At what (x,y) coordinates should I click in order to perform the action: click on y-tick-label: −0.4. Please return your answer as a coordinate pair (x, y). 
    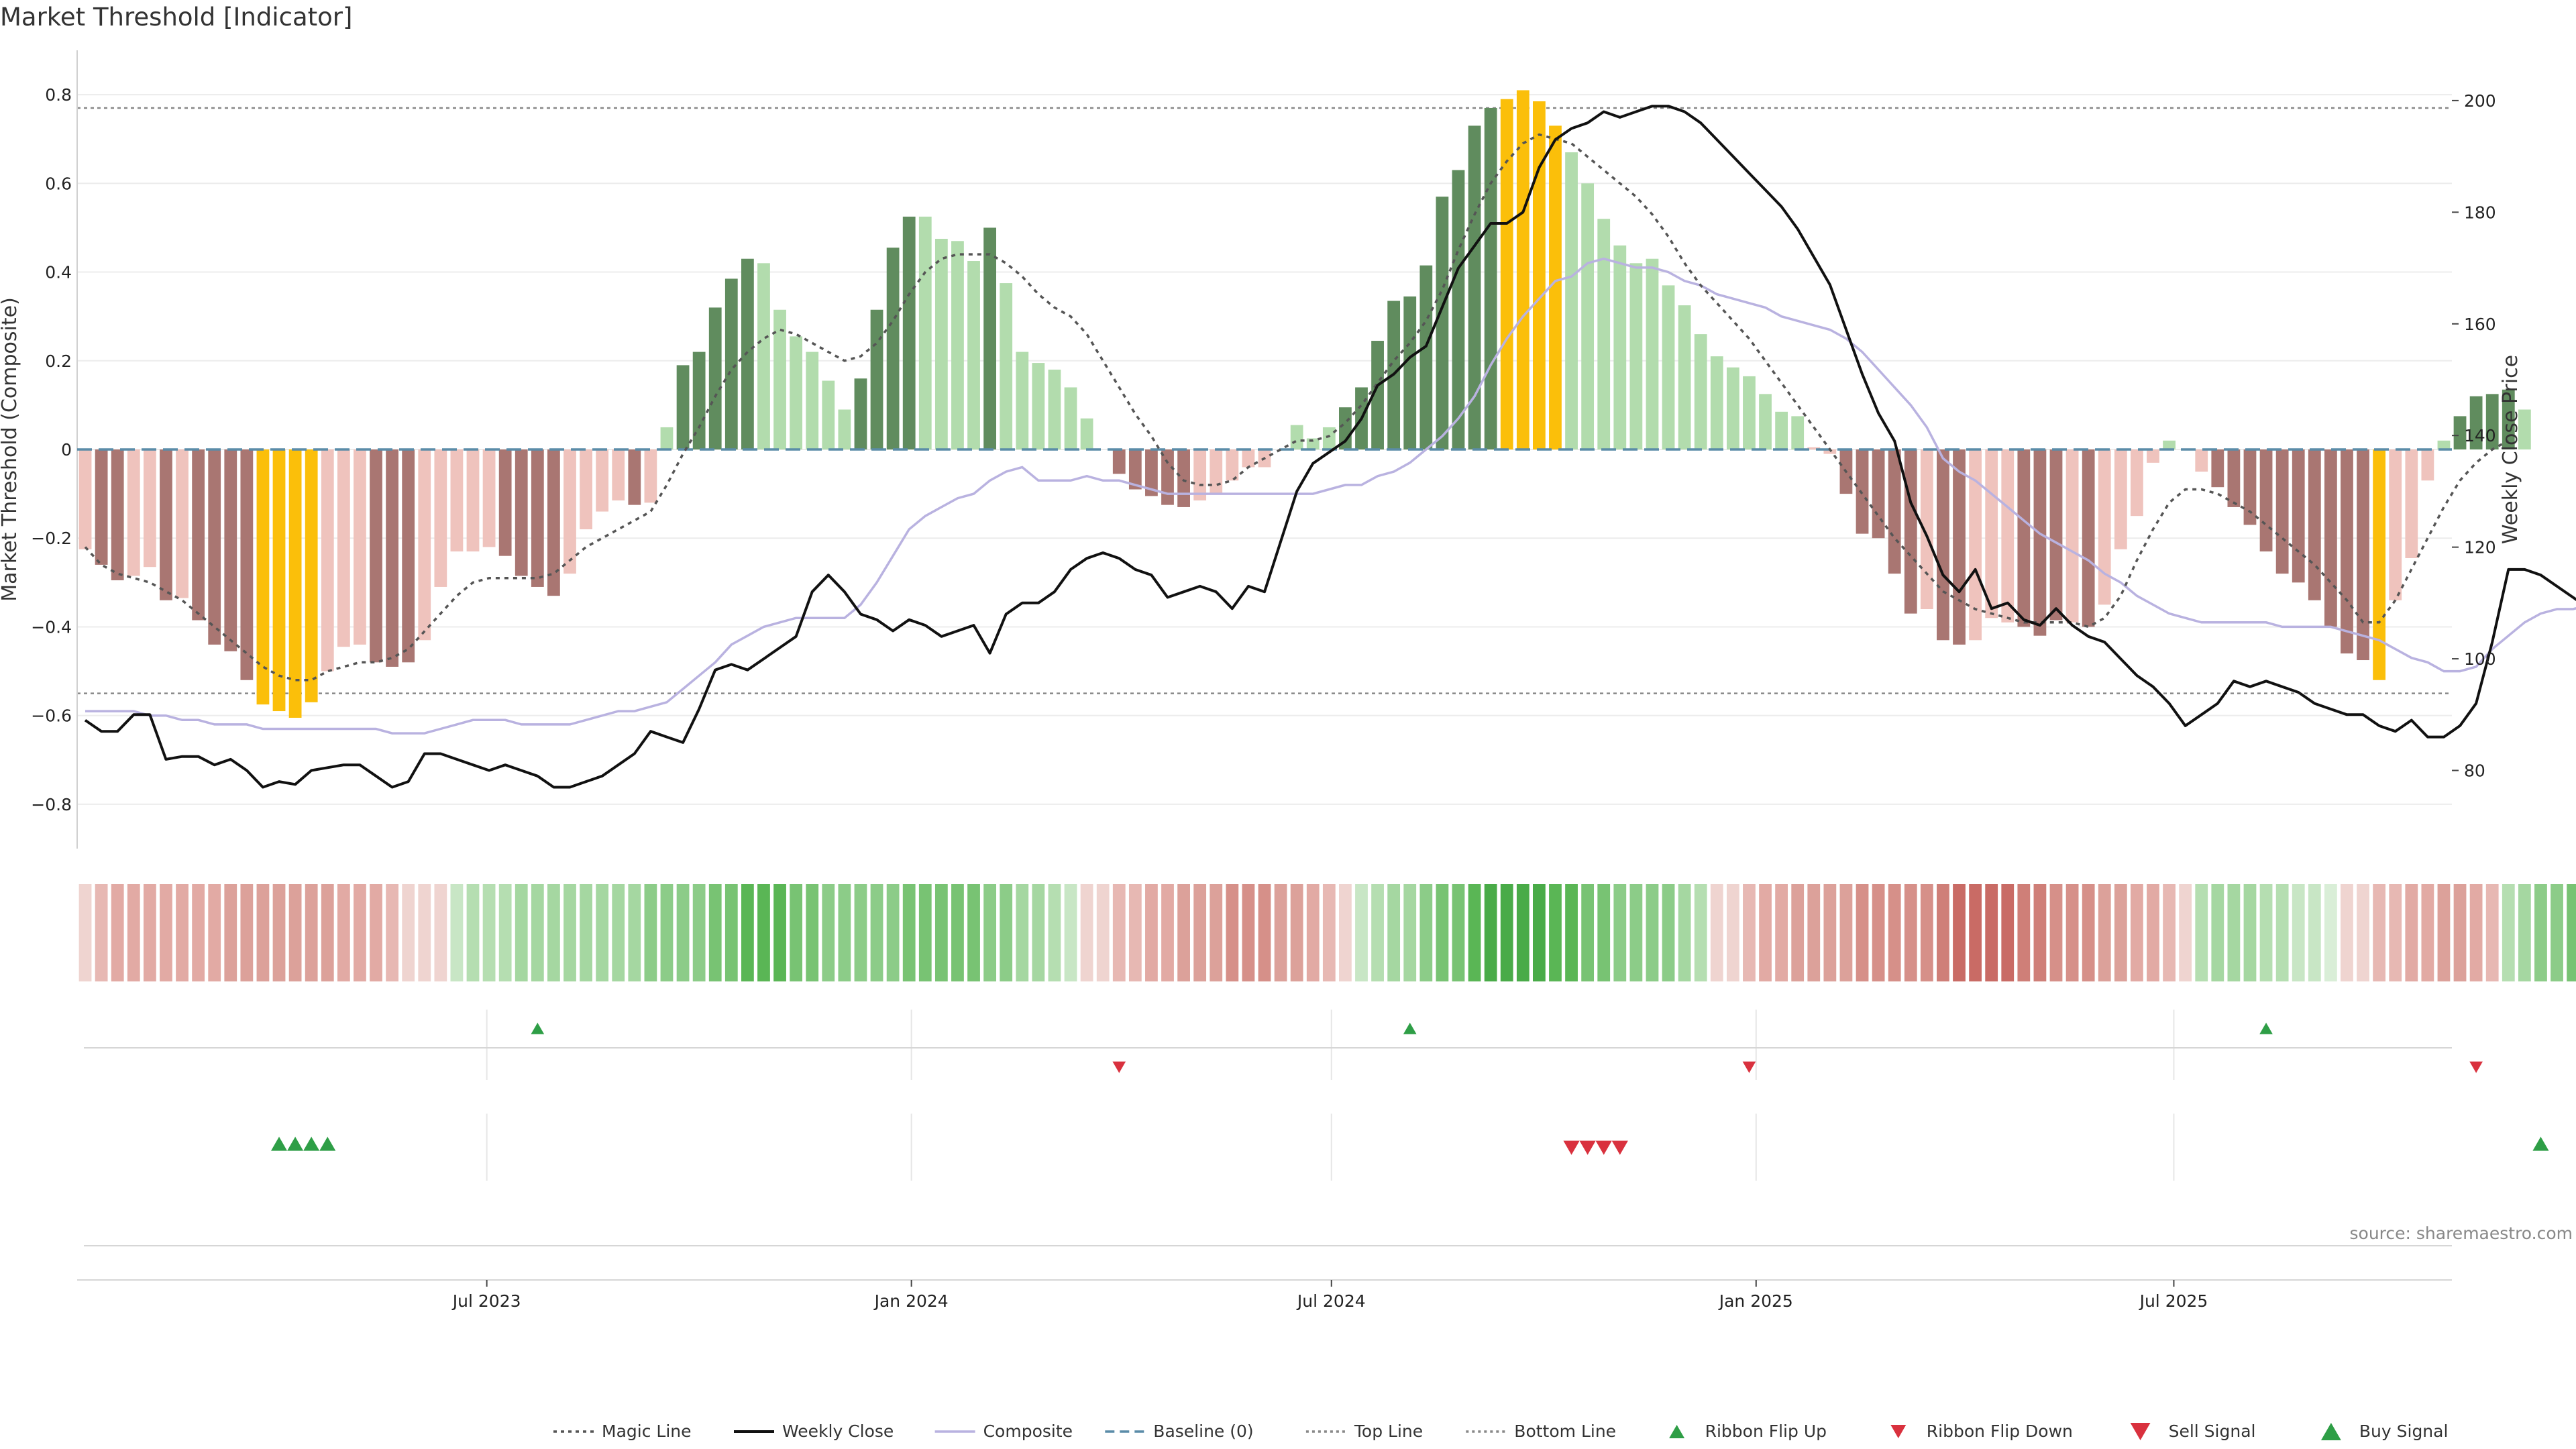
    Looking at the image, I should click on (51, 627).